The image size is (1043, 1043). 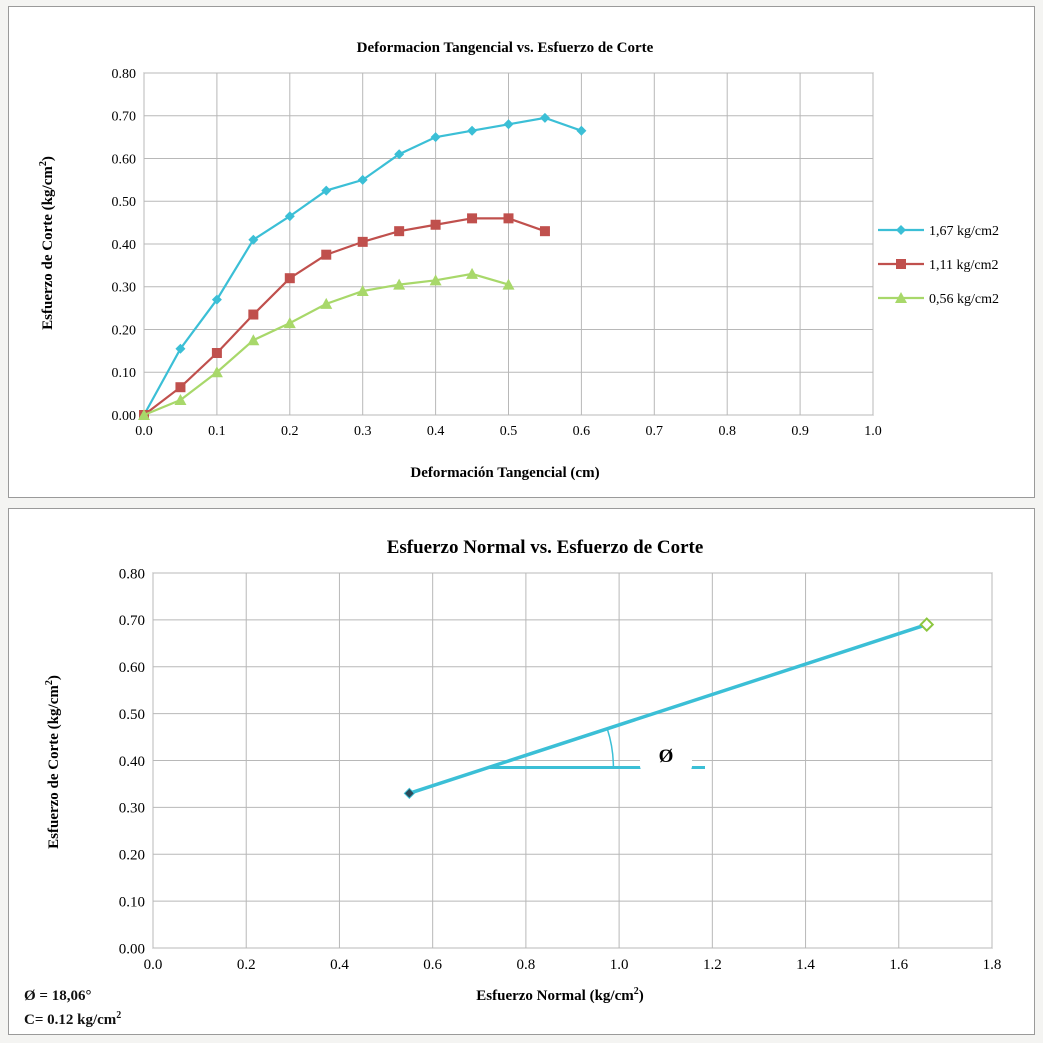 I want to click on chart2-ytick-label: 0.70, so click(x=132, y=621).